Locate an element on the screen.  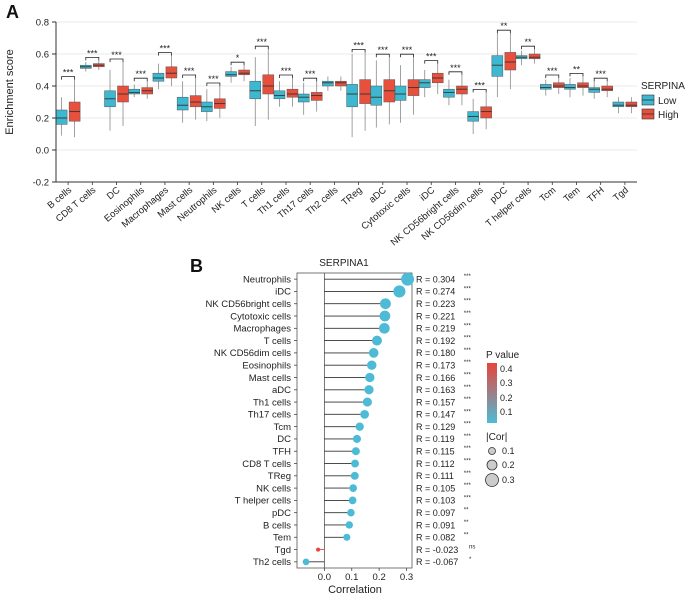
boxplot-y-tick-label: 0.6 is located at coordinates (42, 55).